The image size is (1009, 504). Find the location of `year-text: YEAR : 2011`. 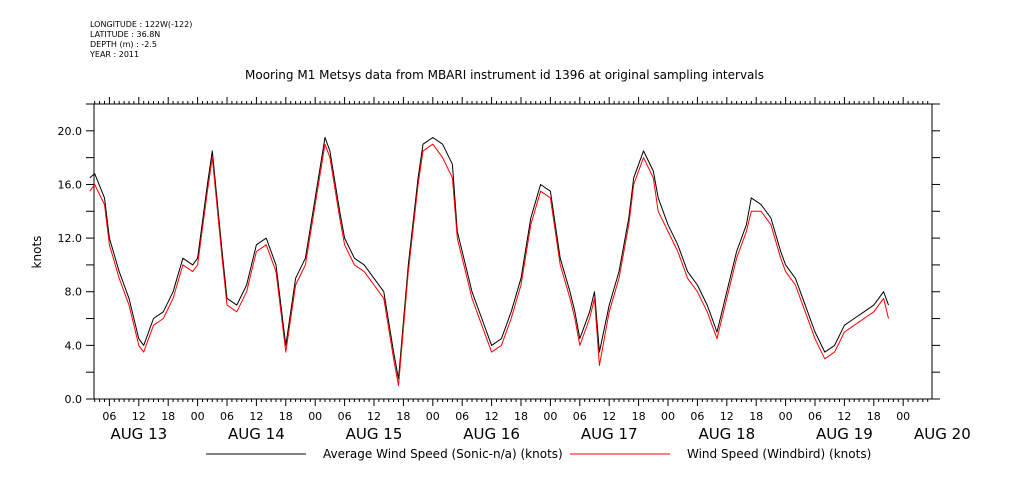

year-text: YEAR : 2011 is located at coordinates (115, 54).